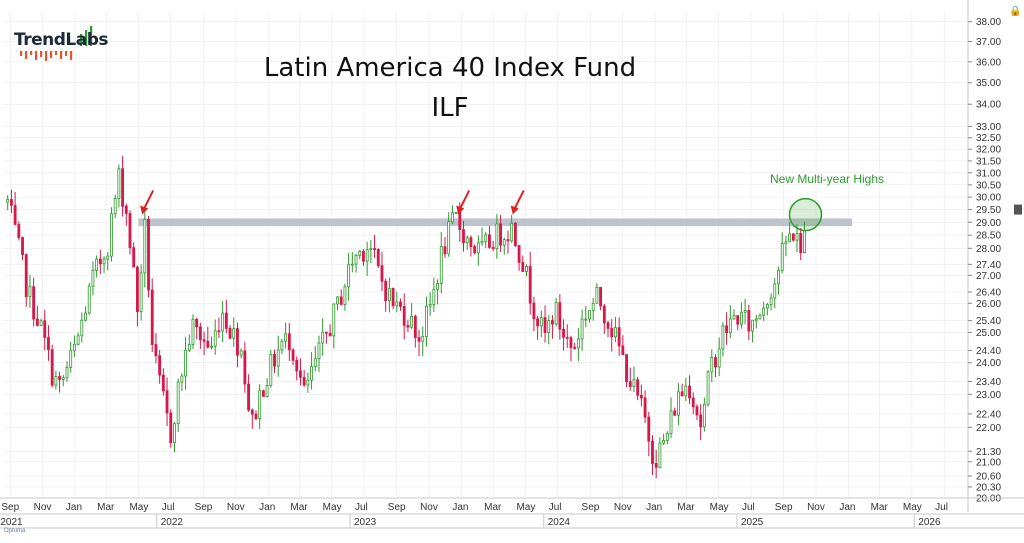 Image resolution: width=1024 pixels, height=543 pixels. Describe the element at coordinates (988, 304) in the screenshot. I see `y-tick-label: 26.00` at that location.